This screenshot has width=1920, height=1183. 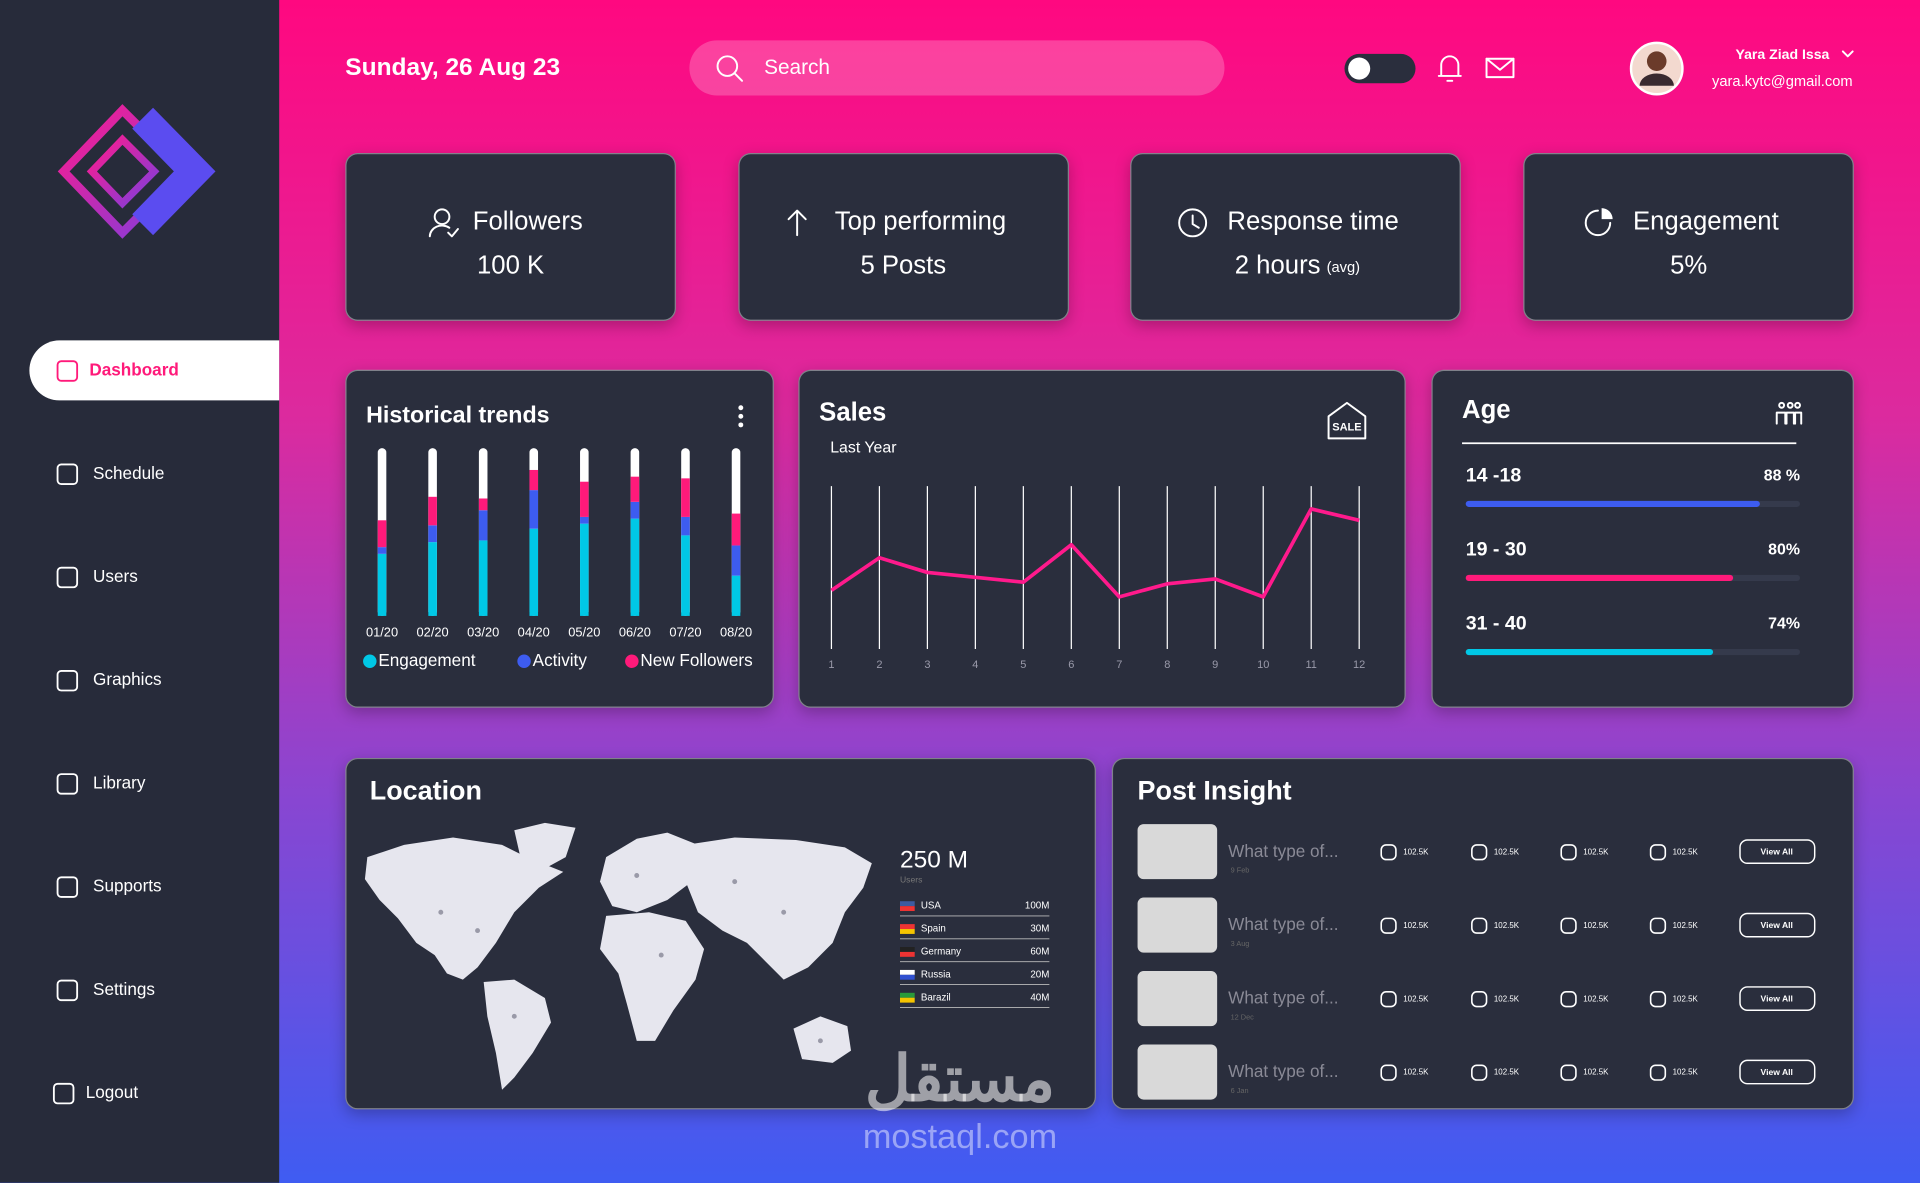 What do you see at coordinates (534, 631) in the screenshot?
I see `x-tick-label: 04/20` at bounding box center [534, 631].